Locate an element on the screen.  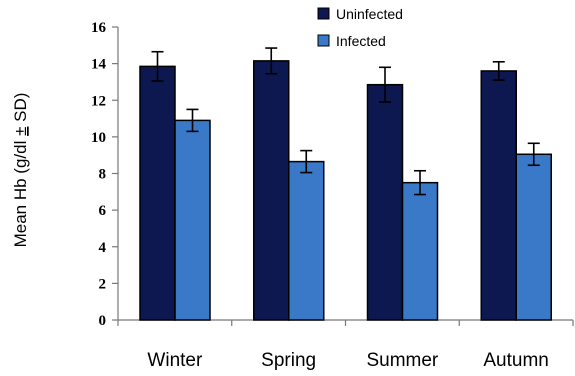
x-category-label: Summer is located at coordinates (402, 360).